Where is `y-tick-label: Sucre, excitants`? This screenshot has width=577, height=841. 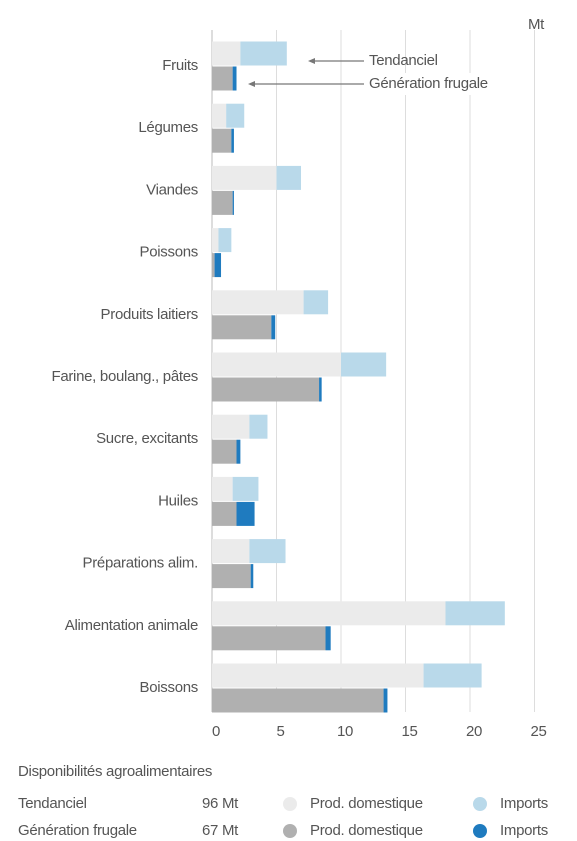
y-tick-label: Sucre, excitants is located at coordinates (147, 438).